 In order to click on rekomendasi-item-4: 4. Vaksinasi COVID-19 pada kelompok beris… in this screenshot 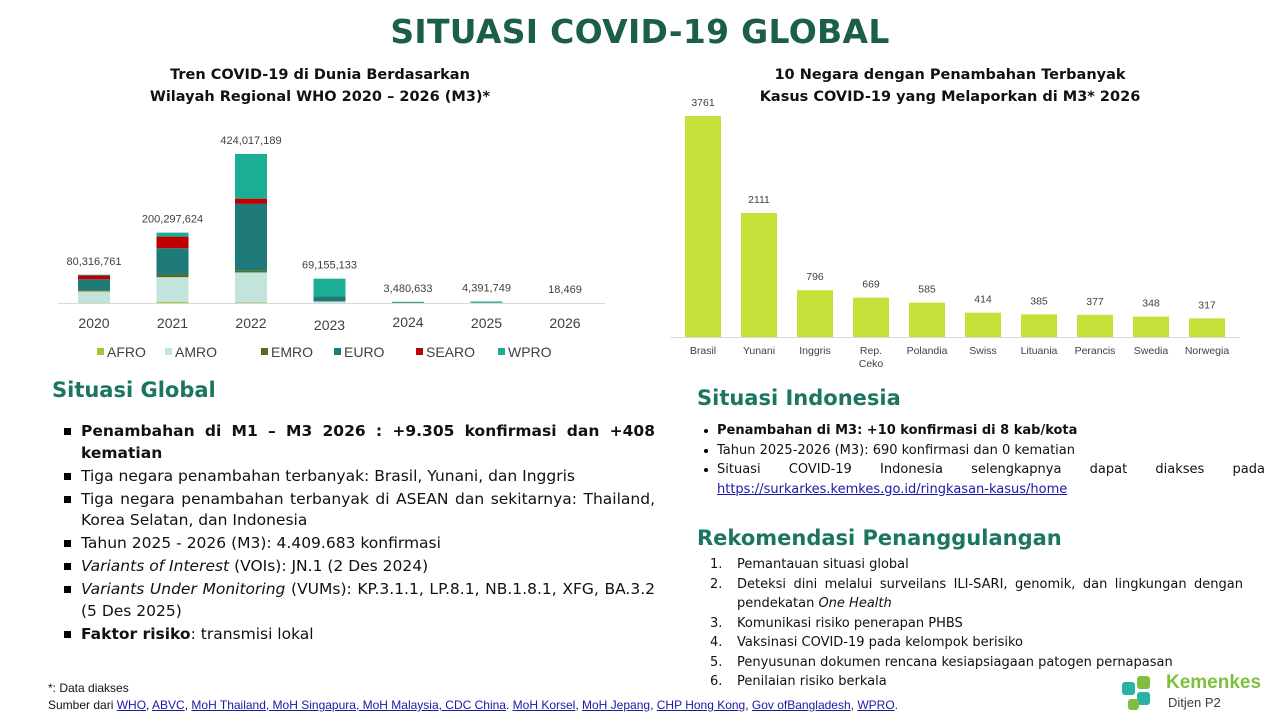, I will do `click(976, 643)`.